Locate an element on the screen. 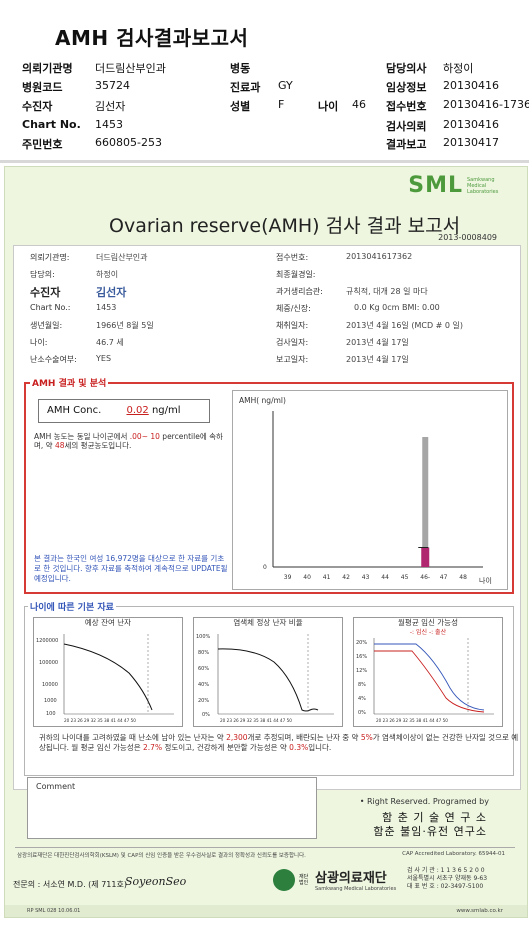 Image resolution: width=529 pixels, height=925 pixels. amh-text-2: percentile에 속하며, 약 is located at coordinates (128, 441).